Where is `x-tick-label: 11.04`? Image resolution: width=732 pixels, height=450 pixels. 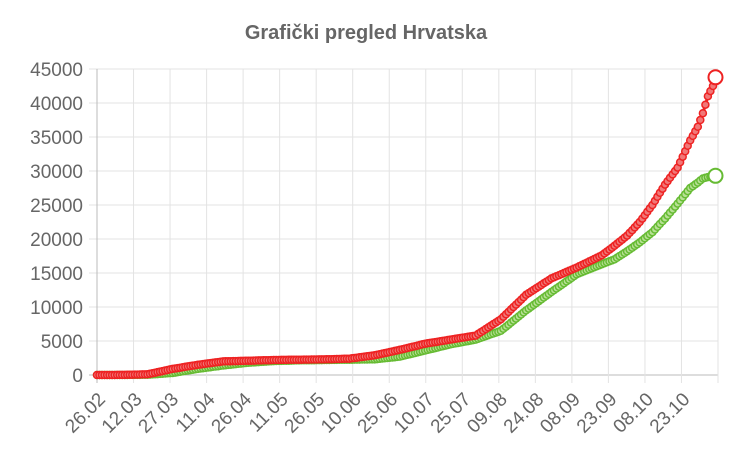
x-tick-label: 11.04 is located at coordinates (196, 413).